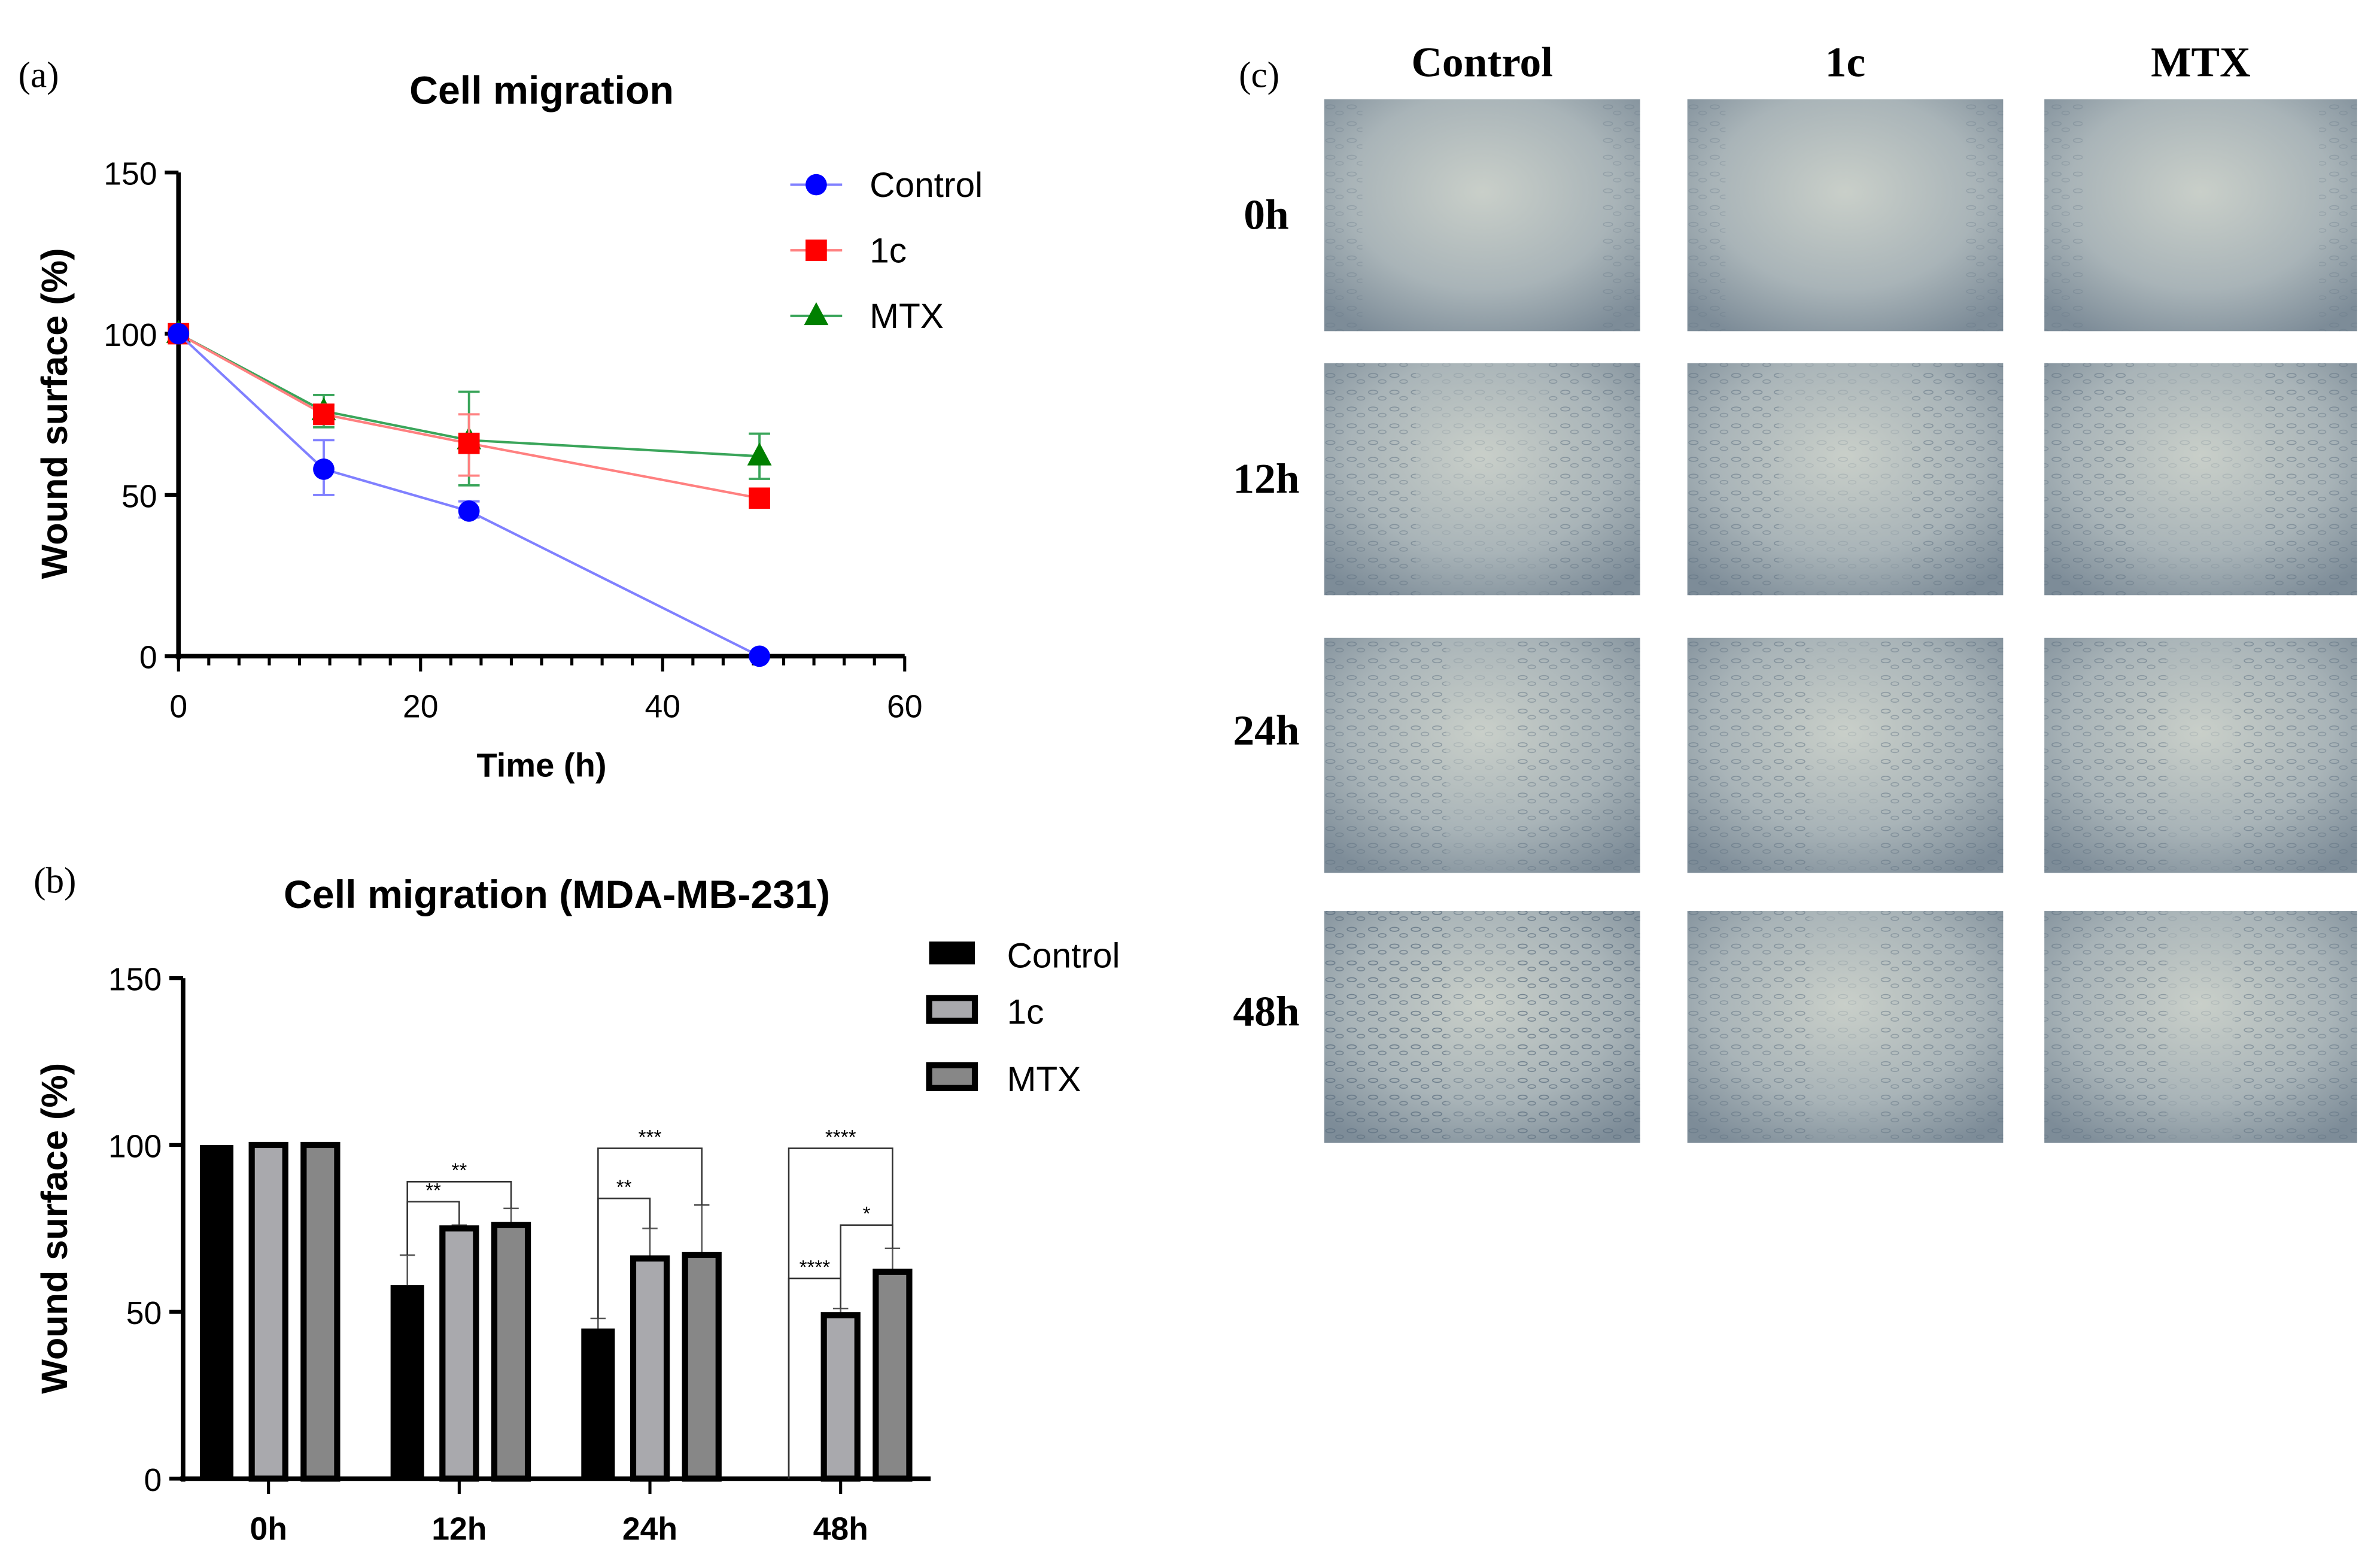 Image resolution: width=2380 pixels, height=1555 pixels. Describe the element at coordinates (139, 497) in the screenshot. I see `y-tick-label: 50` at that location.